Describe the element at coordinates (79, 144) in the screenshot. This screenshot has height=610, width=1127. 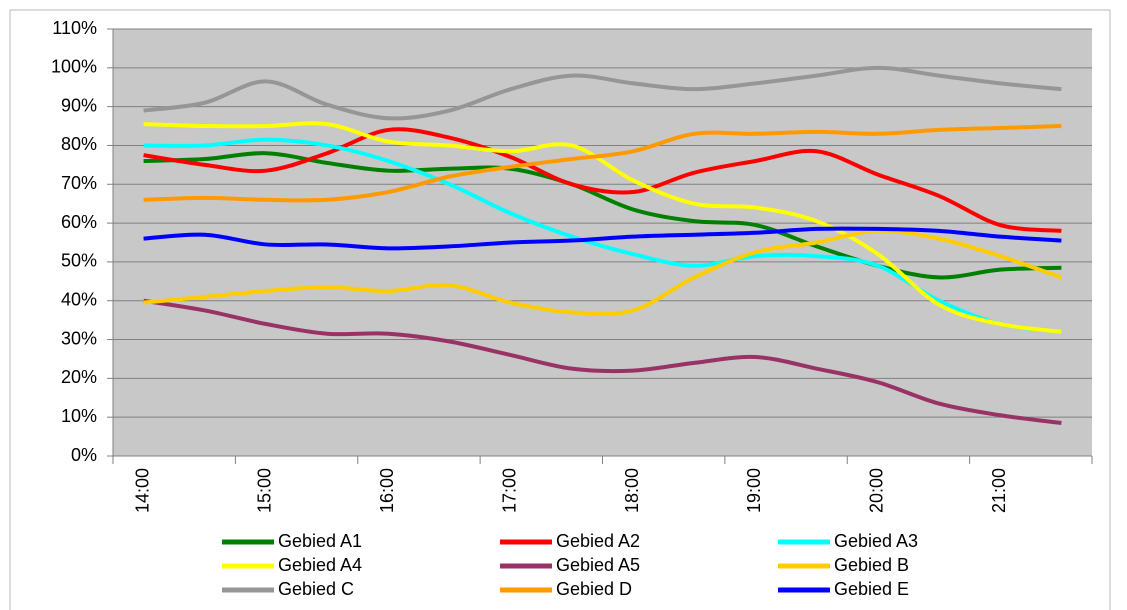
I see `y-tick-label: 80%` at that location.